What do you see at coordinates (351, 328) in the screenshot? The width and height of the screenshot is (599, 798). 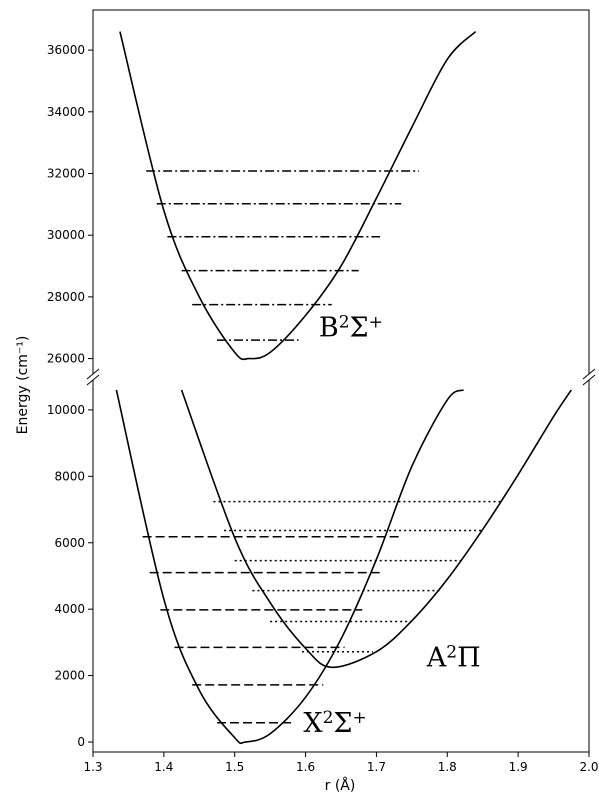 I see `state-label-2: B2Σ+` at bounding box center [351, 328].